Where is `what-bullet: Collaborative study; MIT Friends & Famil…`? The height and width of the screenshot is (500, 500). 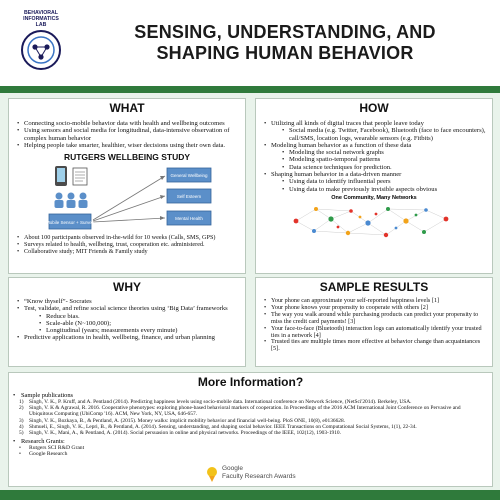 what-bullet: Collaborative study; MIT Friends & Famil… is located at coordinates (127, 251).